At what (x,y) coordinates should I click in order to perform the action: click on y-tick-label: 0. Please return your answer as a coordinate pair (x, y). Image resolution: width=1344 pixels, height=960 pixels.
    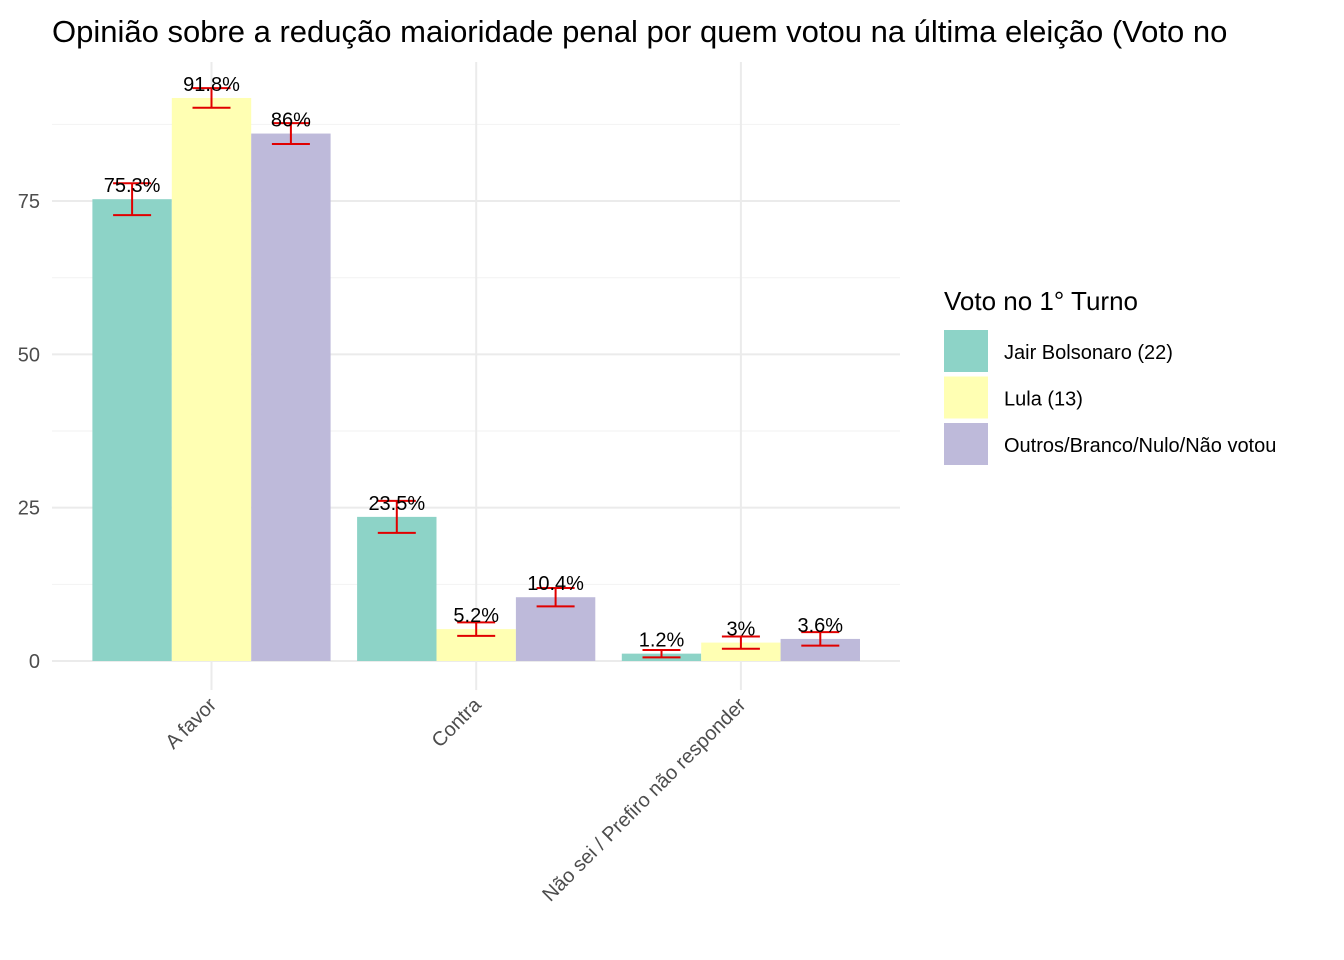
    Looking at the image, I should click on (34, 662).